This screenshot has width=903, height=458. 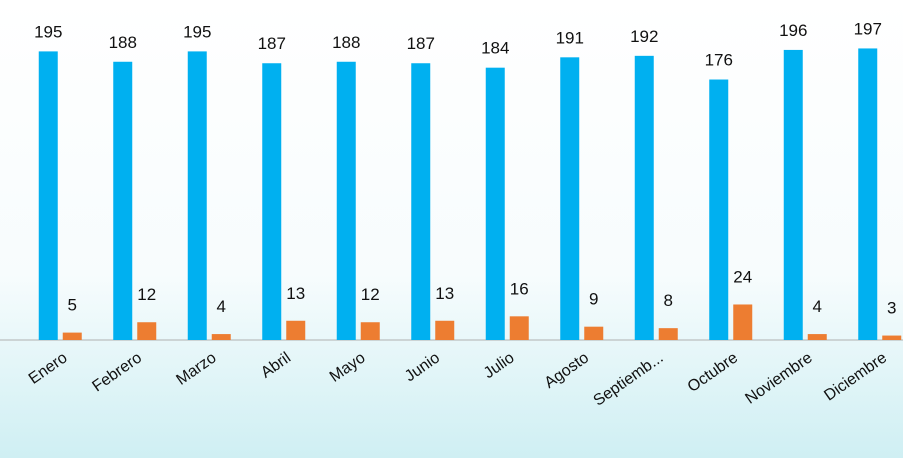 I want to click on data-label: 192, so click(x=644, y=36).